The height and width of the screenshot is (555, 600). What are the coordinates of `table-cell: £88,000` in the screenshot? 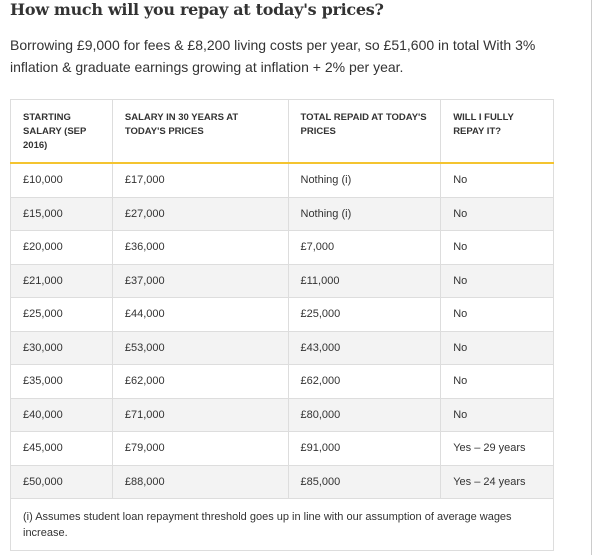 It's located at (200, 481).